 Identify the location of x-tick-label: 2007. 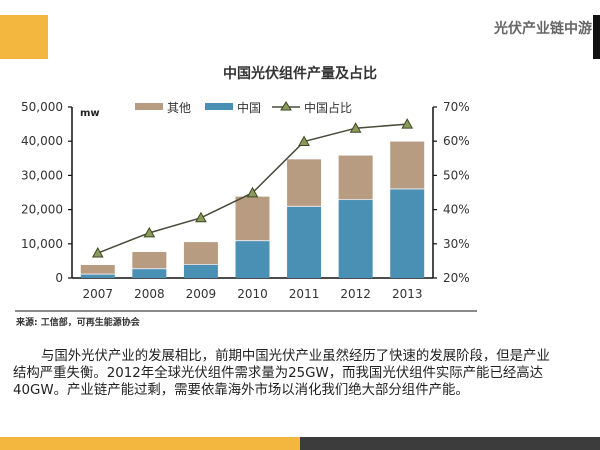
(98, 294).